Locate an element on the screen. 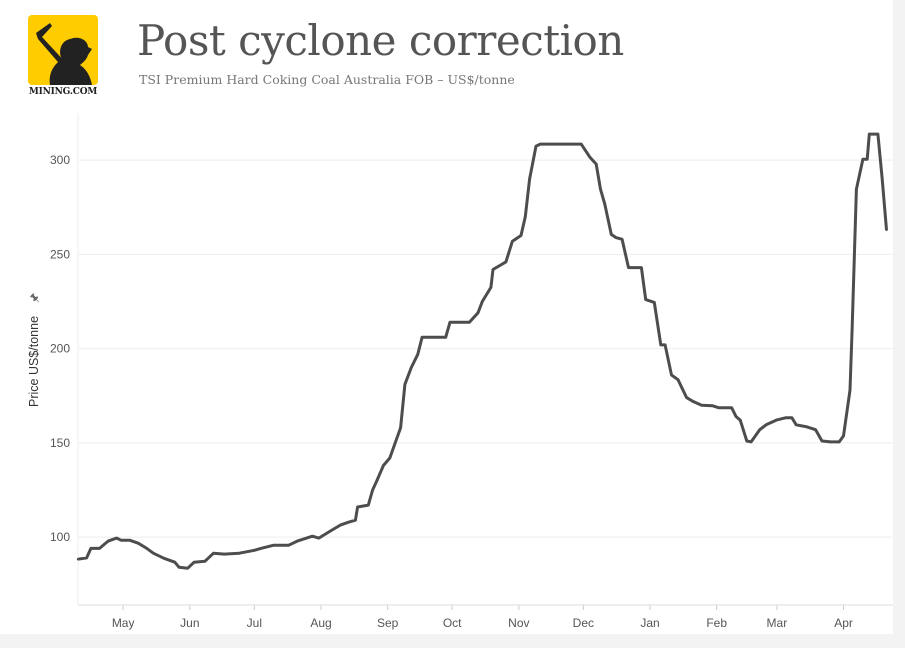  x-tick-label: Aug is located at coordinates (320, 623).